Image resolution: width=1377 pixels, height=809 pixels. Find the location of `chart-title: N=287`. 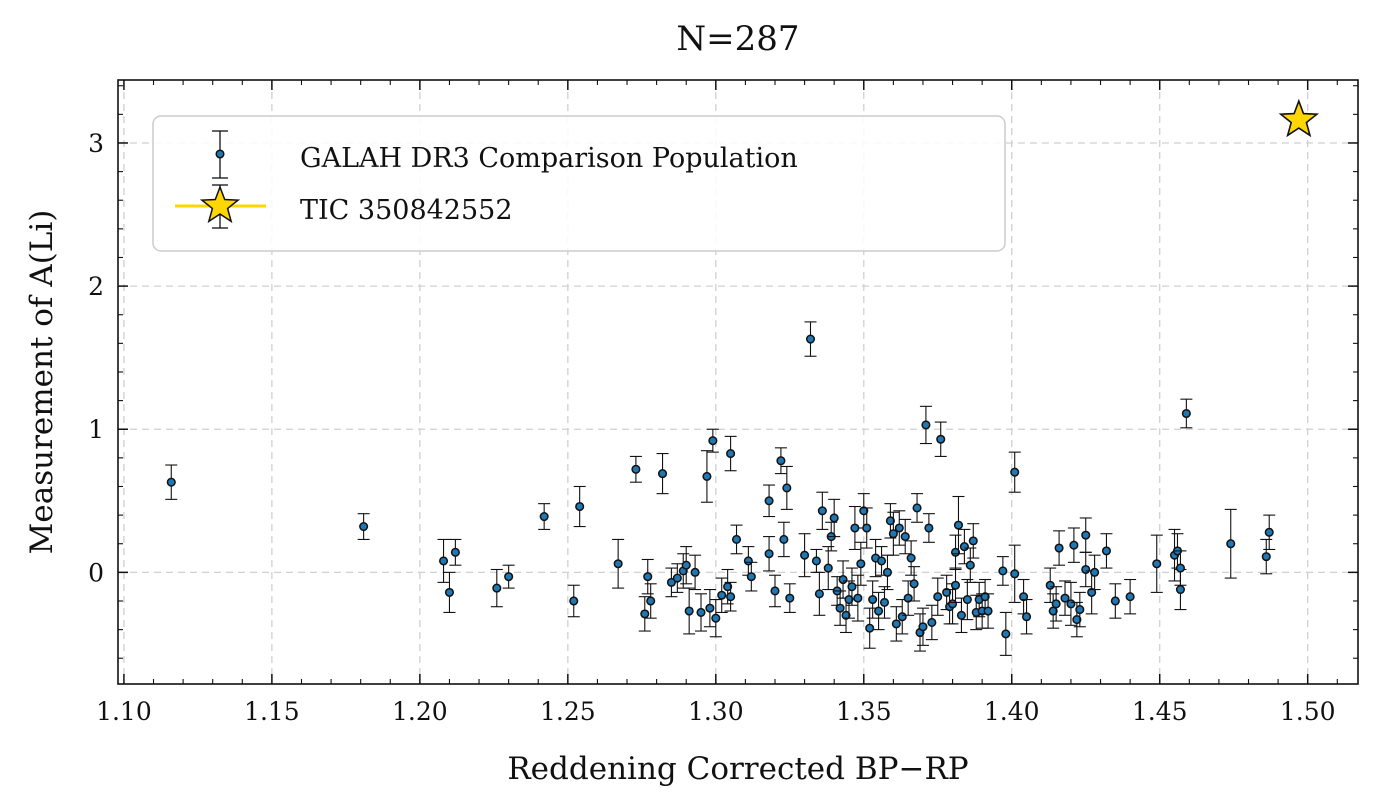

chart-title: N=287 is located at coordinates (737, 39).